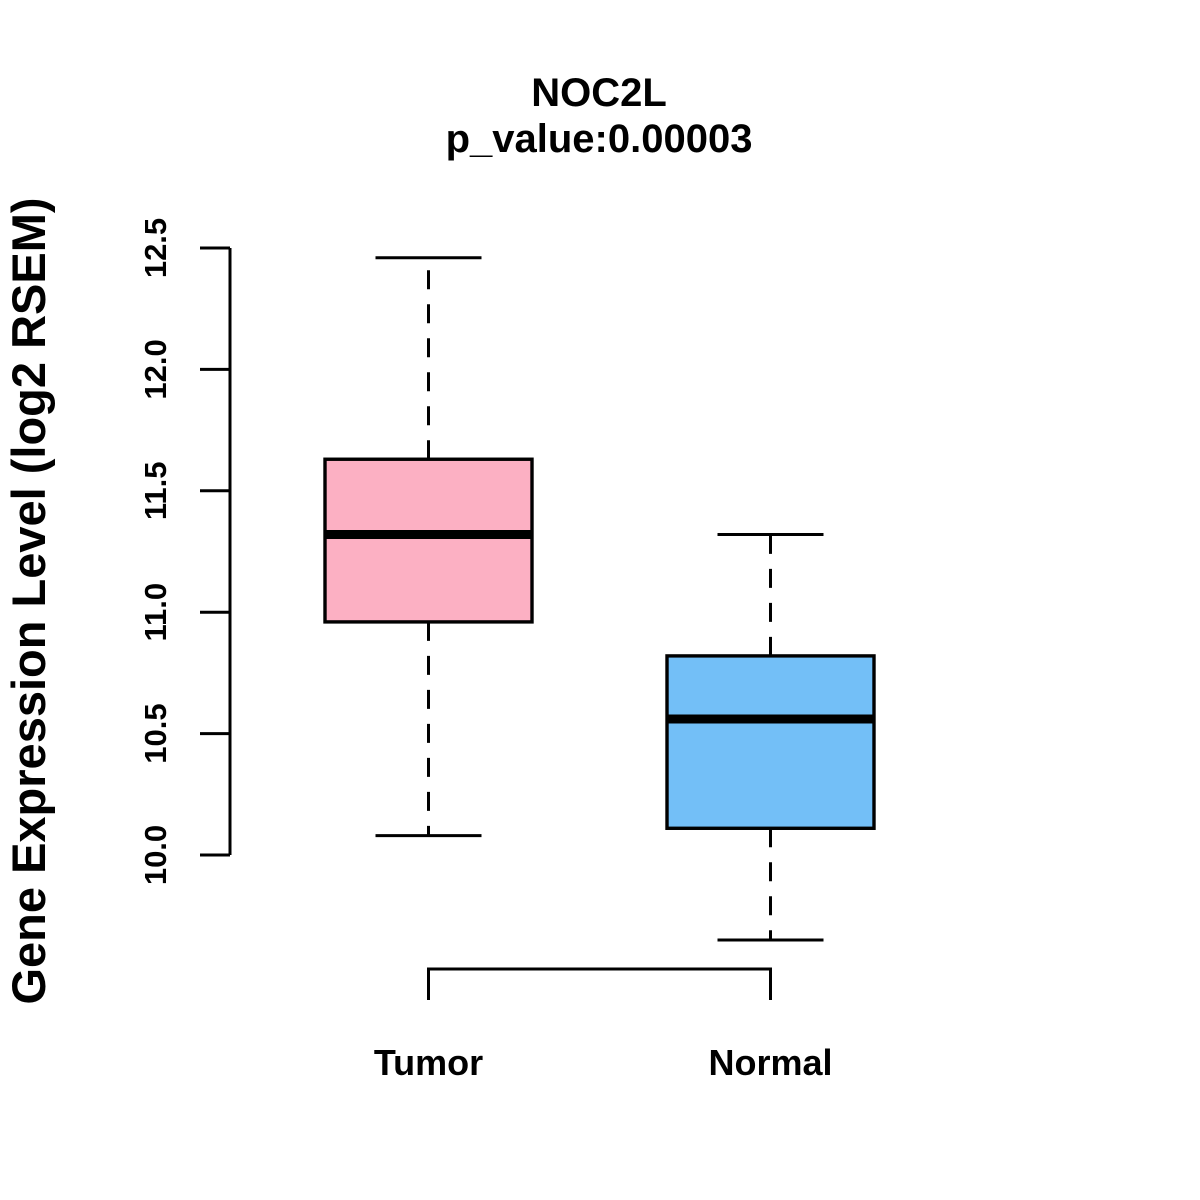 This screenshot has height=1200, width=1200. Describe the element at coordinates (155, 855) in the screenshot. I see `y-axis-tick-label: 10.0` at that location.